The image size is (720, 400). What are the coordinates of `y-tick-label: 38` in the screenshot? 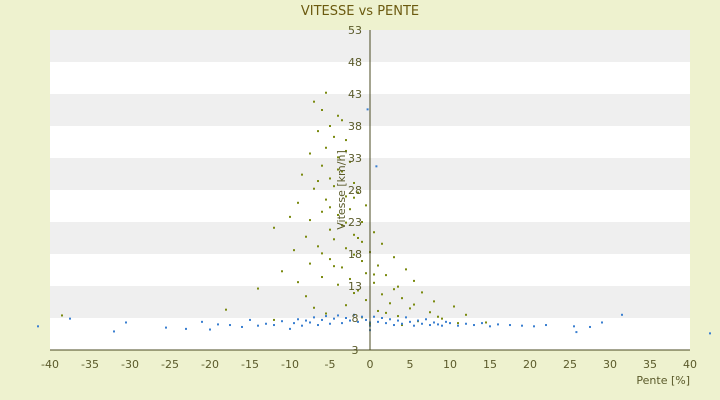 It's located at (355, 126).